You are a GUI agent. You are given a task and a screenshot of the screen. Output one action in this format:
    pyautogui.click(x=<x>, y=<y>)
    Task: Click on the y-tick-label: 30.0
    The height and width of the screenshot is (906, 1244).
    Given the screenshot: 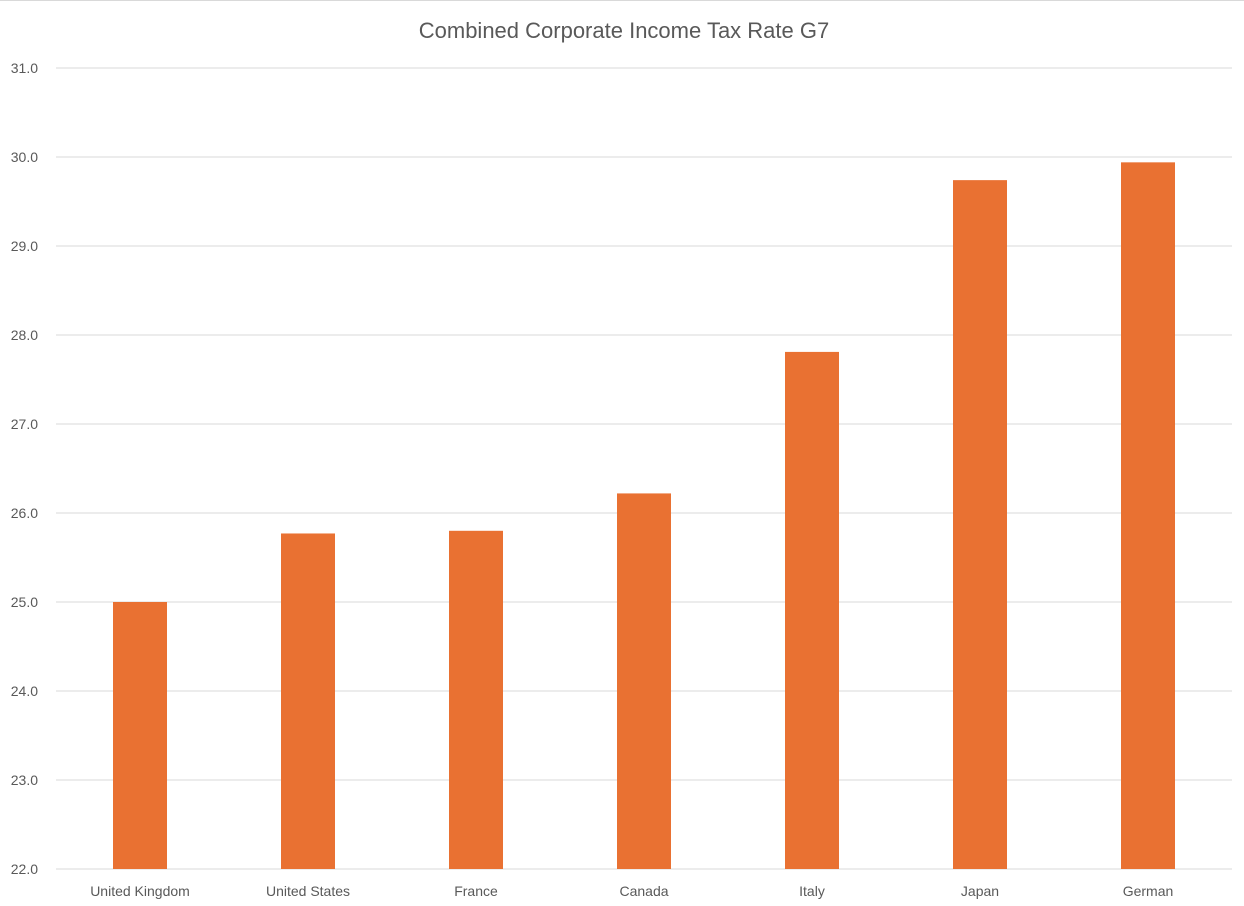 What is the action you would take?
    pyautogui.click(x=24, y=157)
    